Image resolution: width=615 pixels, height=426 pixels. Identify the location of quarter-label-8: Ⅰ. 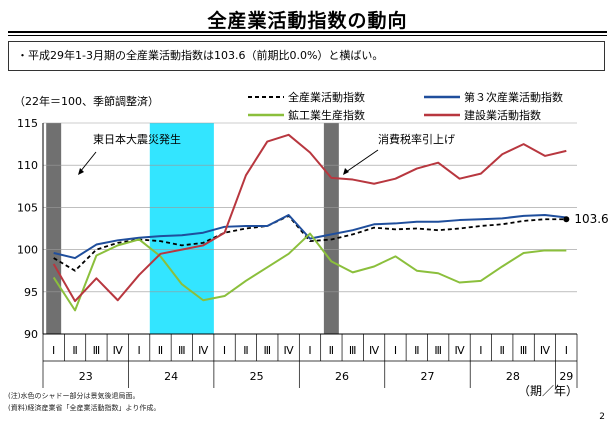
(224, 350).